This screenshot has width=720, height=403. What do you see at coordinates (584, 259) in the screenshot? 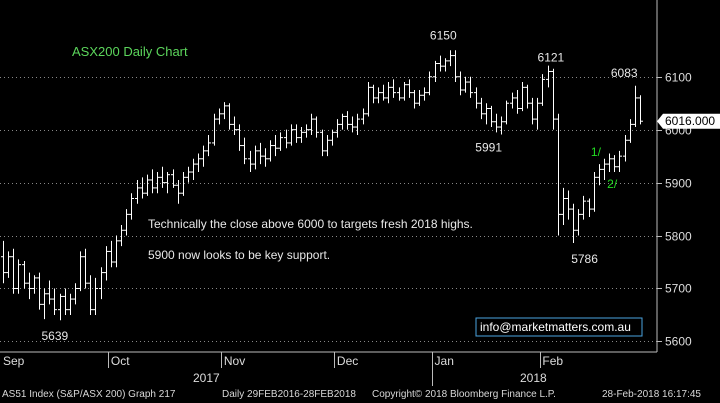
I see `point-label-5786: 5786` at bounding box center [584, 259].